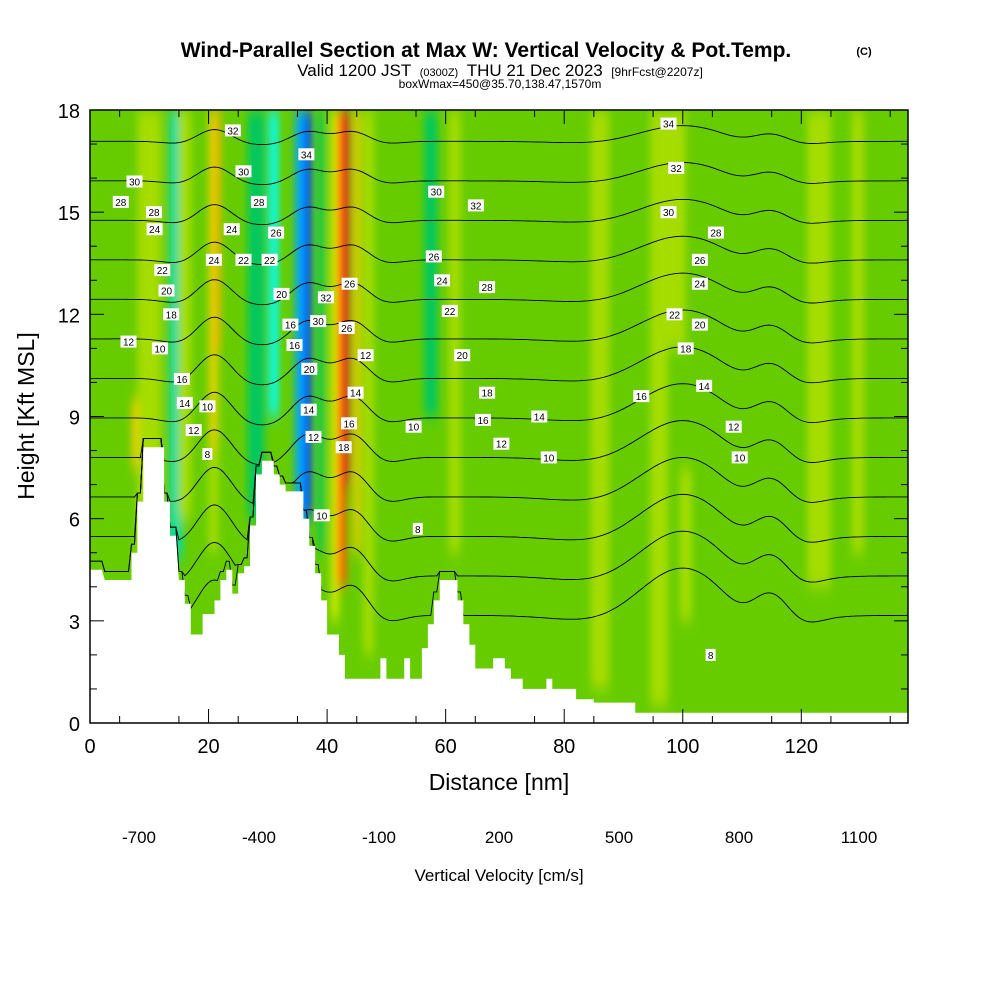 This screenshot has height=1000, width=1000. What do you see at coordinates (69, 316) in the screenshot?
I see `y-tick-label: 12` at bounding box center [69, 316].